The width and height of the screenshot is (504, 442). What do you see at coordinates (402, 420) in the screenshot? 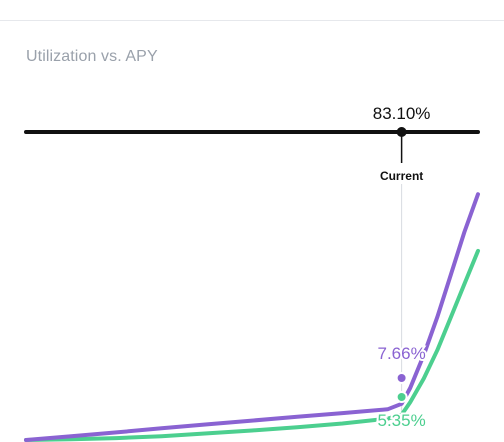
I see `supply-current-value: 5.35%` at bounding box center [402, 420].